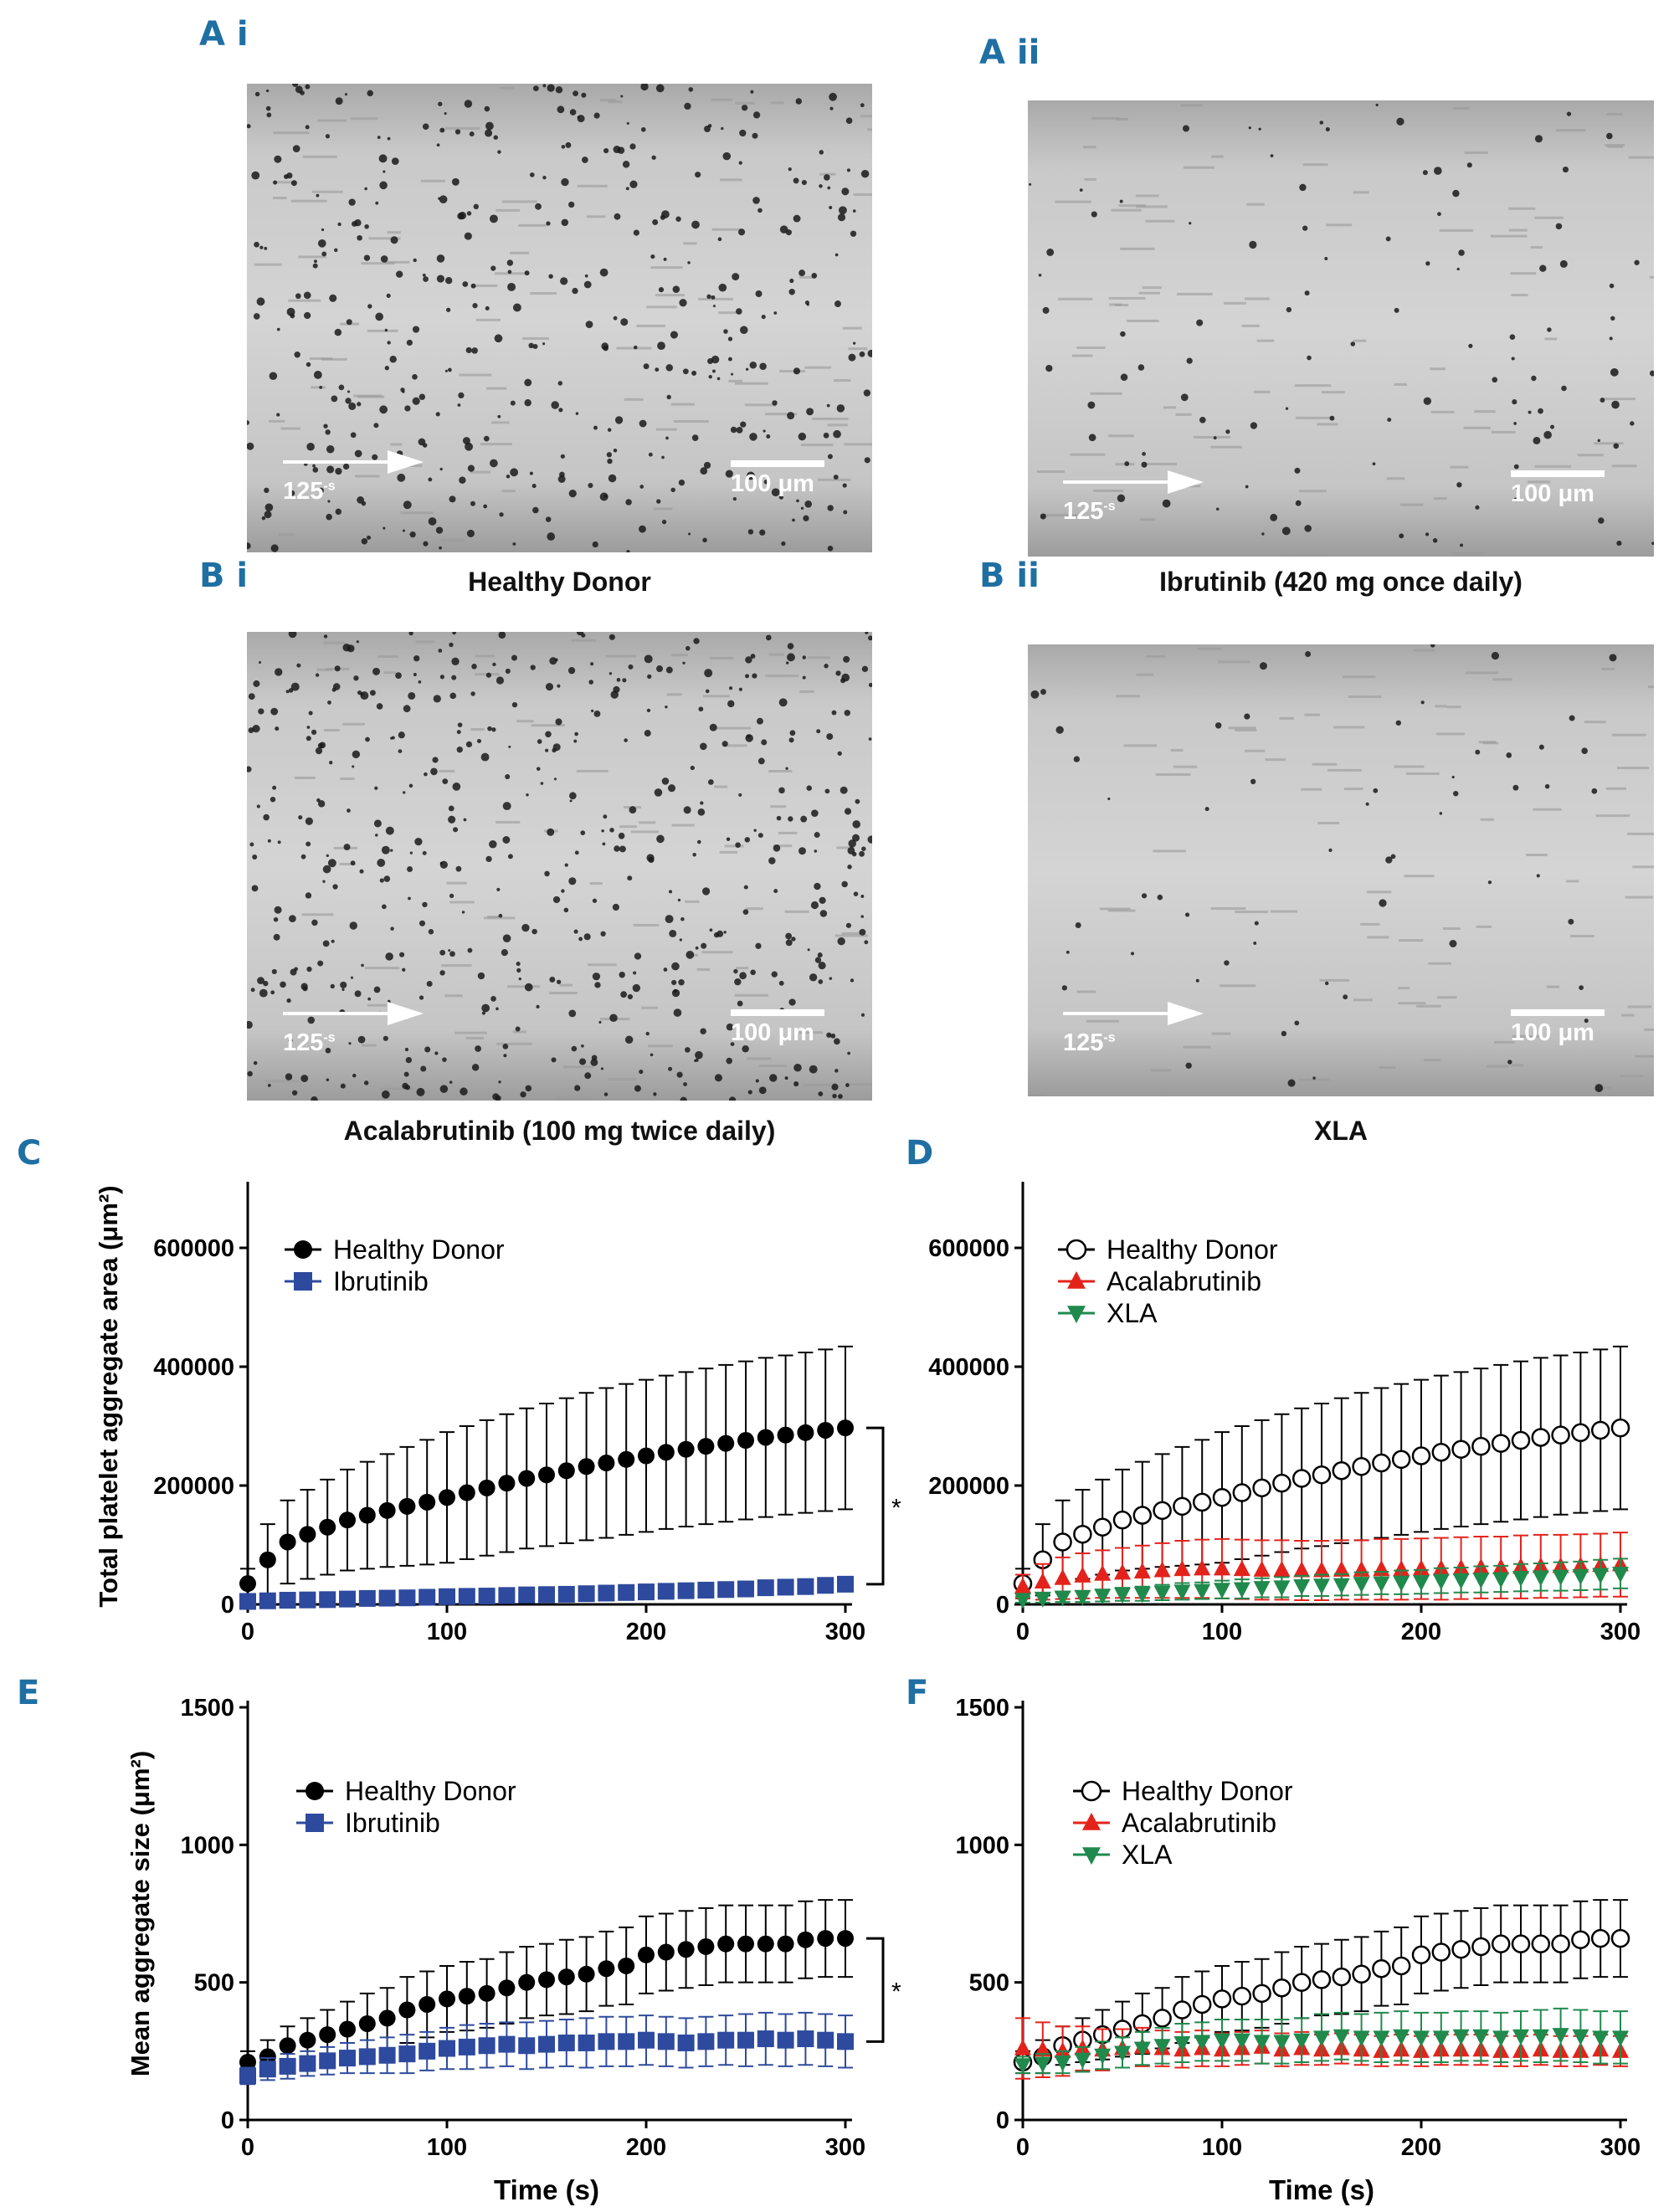 This screenshot has height=2212, width=1674. What do you see at coordinates (546, 2189) in the screenshot?
I see `x-axis-label: Time (s)` at bounding box center [546, 2189].